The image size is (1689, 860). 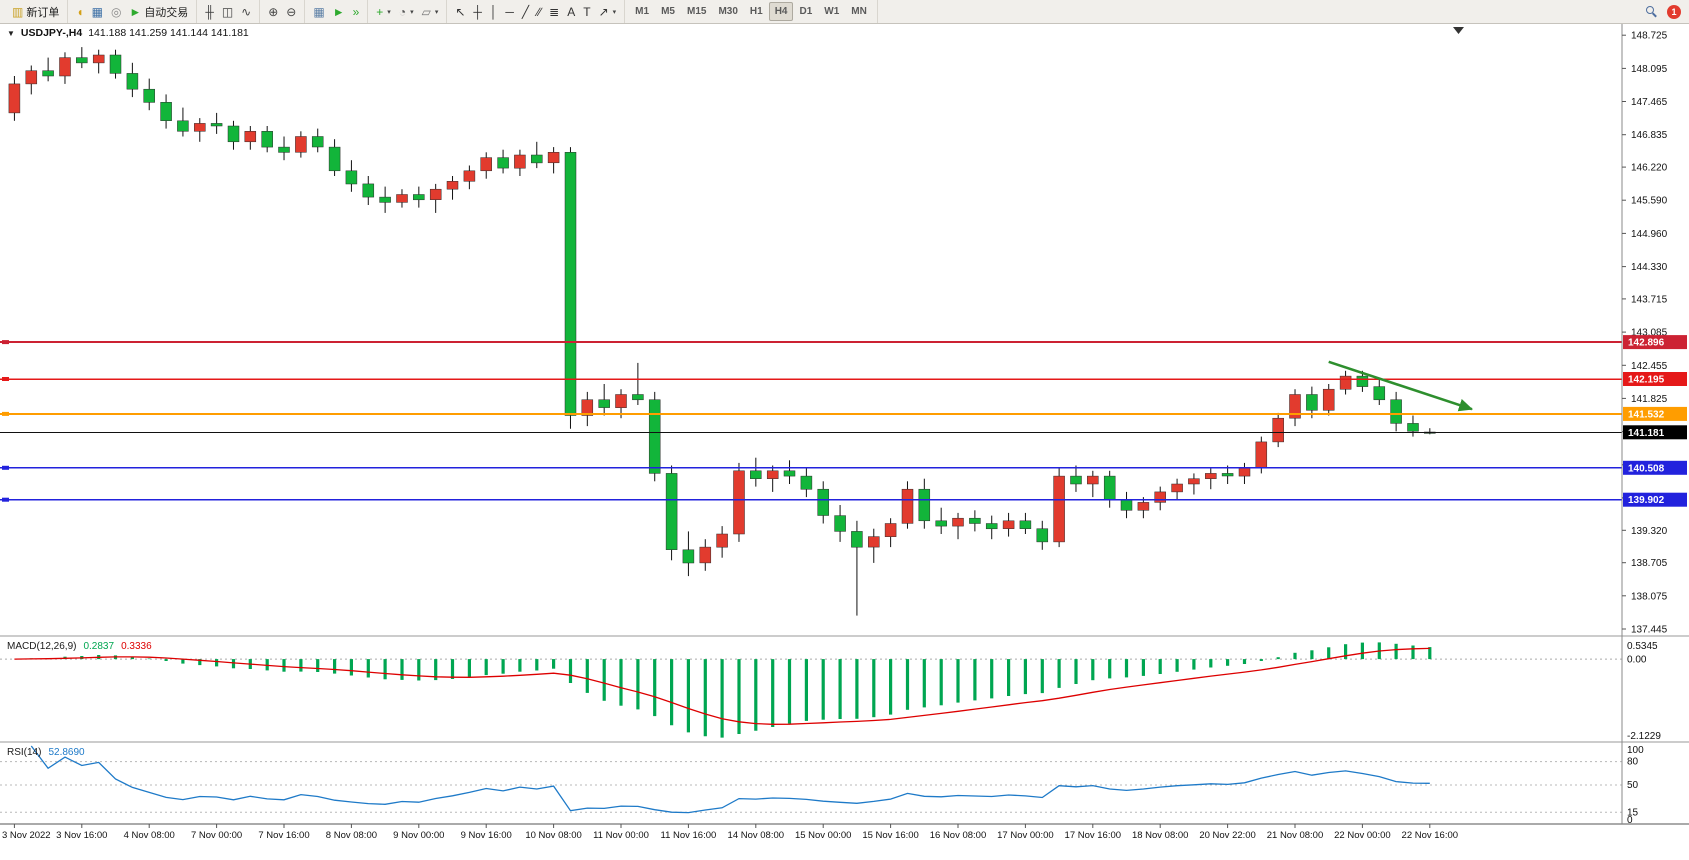 What do you see at coordinates (586, 11) in the screenshot?
I see `label-icon: T` at bounding box center [586, 11].